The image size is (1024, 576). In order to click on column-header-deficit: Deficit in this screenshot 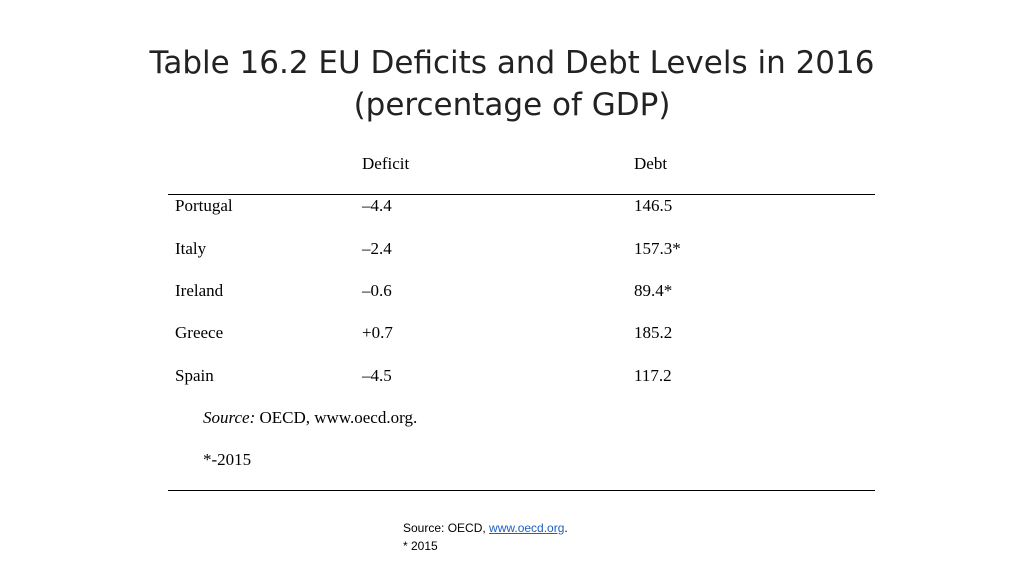, I will do `click(386, 163)`.